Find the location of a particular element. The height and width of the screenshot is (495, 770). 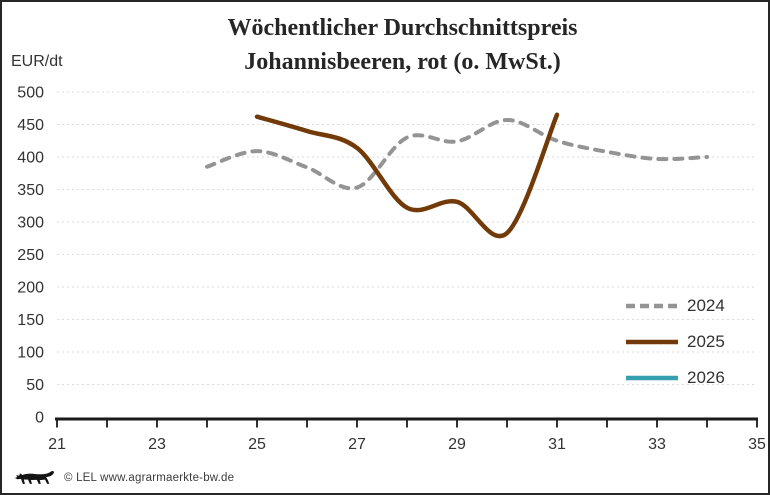

x-tick-label-23: 23 is located at coordinates (157, 444).